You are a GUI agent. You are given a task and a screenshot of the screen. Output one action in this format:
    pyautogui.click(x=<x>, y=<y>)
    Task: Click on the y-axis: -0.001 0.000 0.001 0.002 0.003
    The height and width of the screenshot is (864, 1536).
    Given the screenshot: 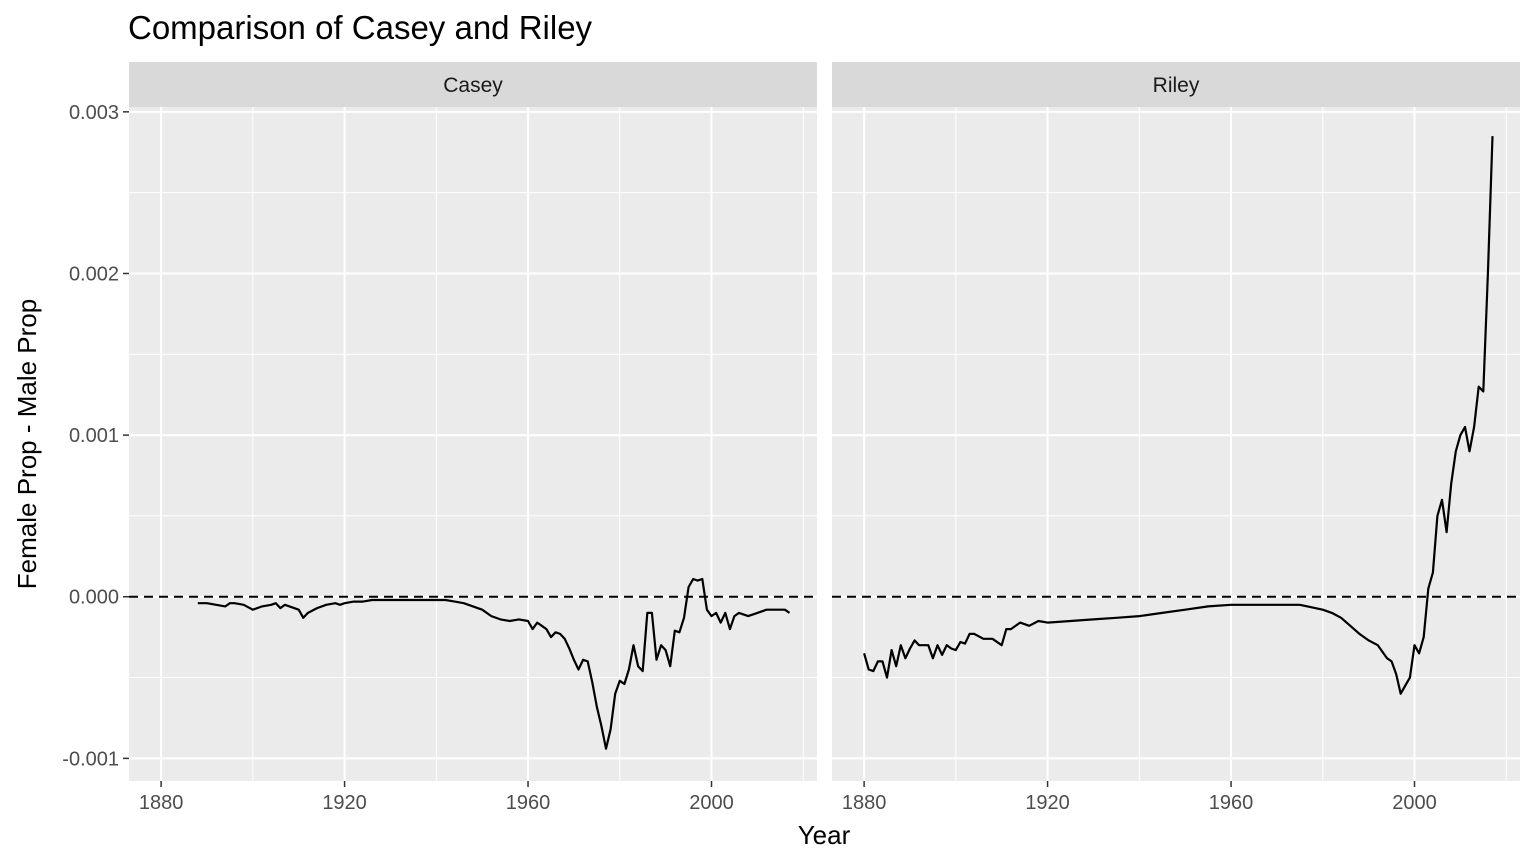 What is the action you would take?
    pyautogui.click(x=95, y=436)
    